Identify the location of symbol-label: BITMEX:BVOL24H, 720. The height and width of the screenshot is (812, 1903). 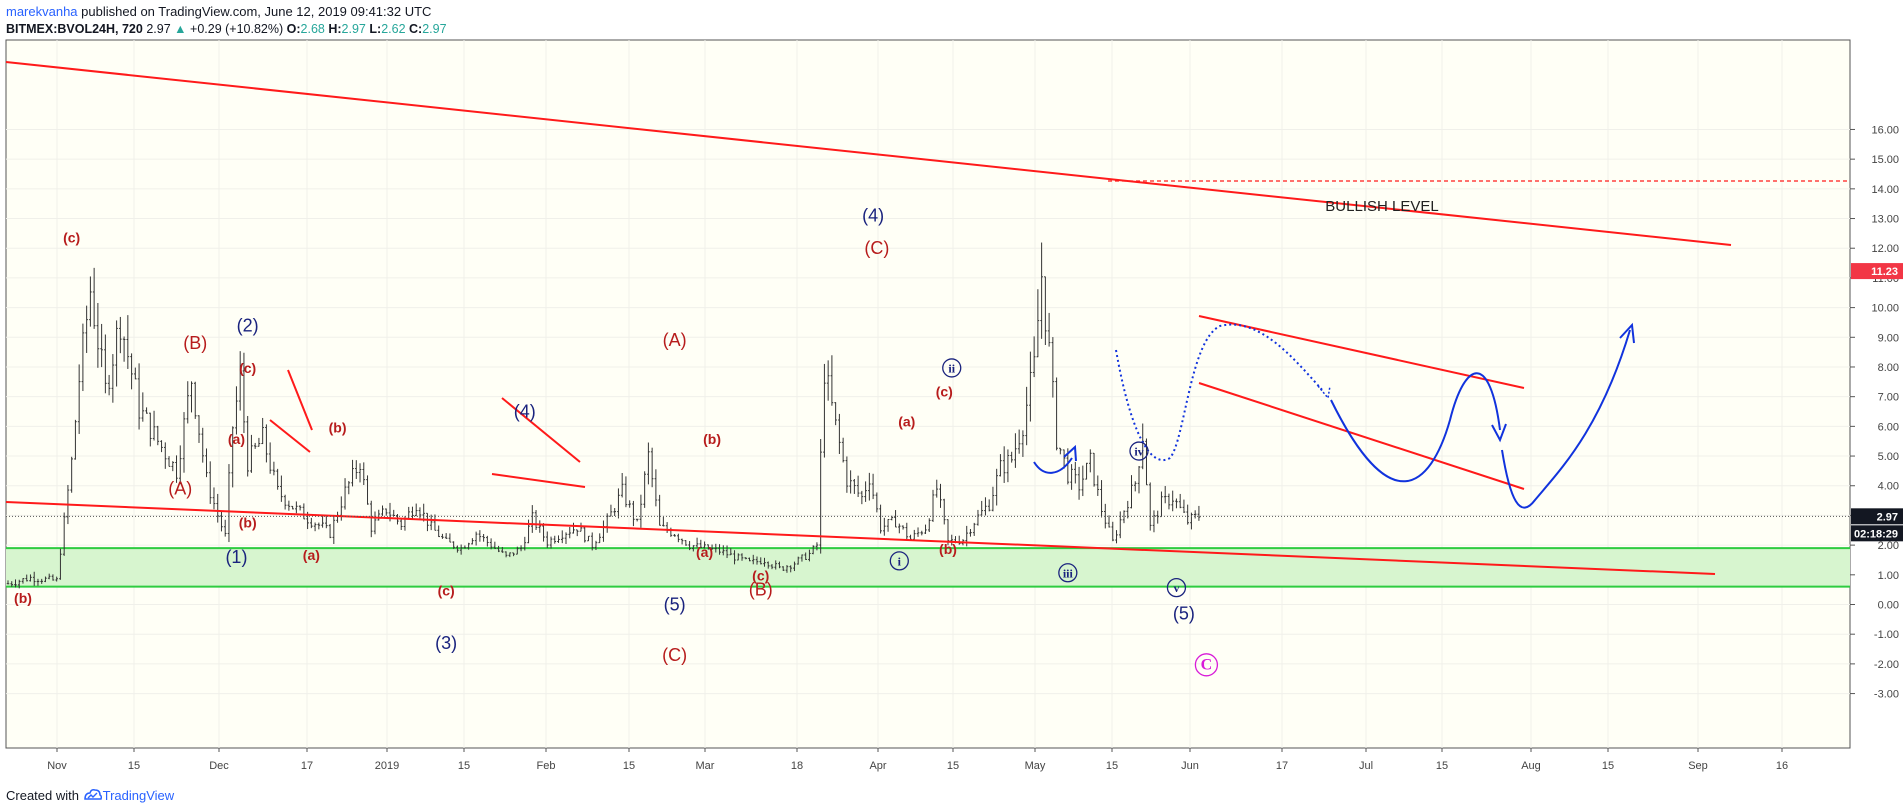
(74, 29).